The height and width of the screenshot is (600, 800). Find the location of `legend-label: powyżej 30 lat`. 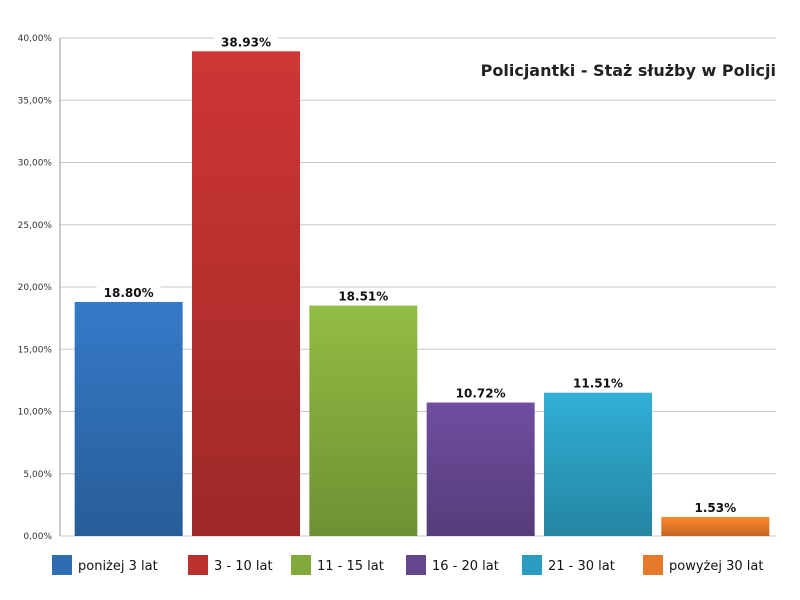

legend-label: powyżej 30 lat is located at coordinates (716, 566).